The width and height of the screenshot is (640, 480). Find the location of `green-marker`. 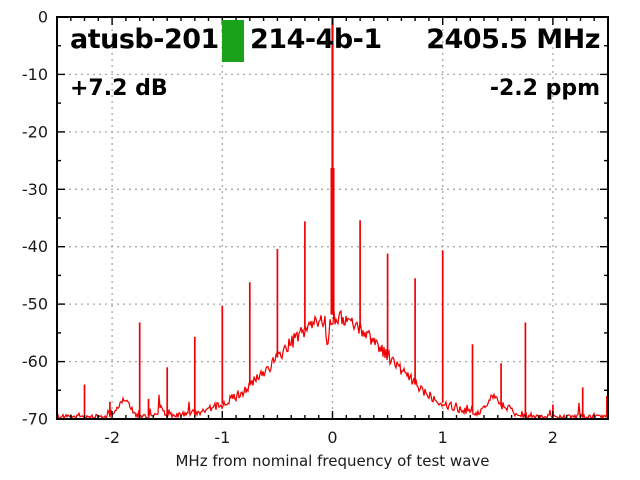

green-marker is located at coordinates (233, 41).